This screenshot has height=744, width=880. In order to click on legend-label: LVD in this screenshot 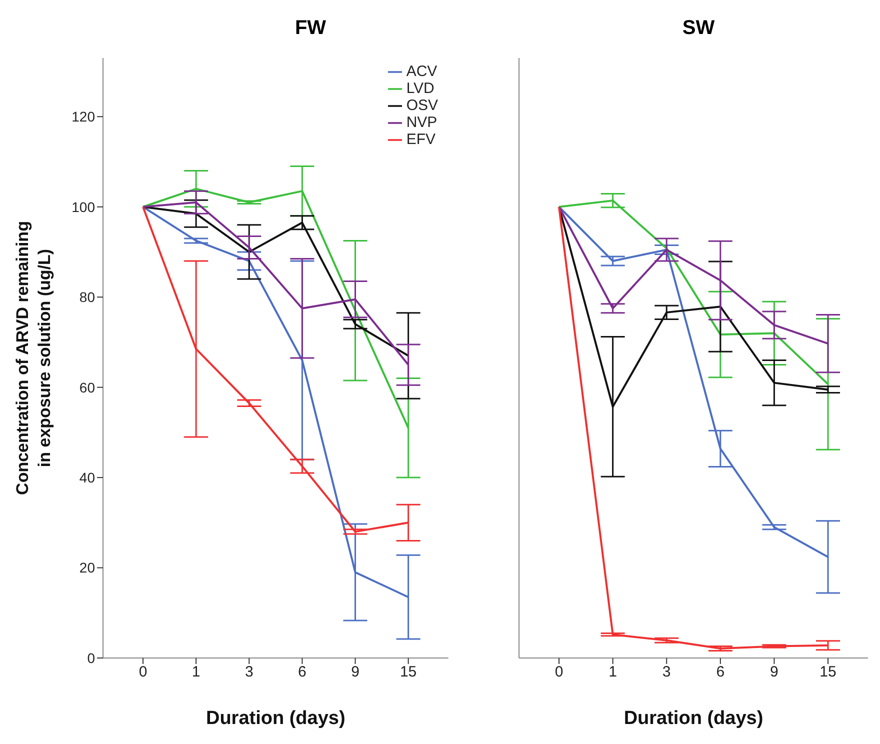, I will do `click(420, 88)`.